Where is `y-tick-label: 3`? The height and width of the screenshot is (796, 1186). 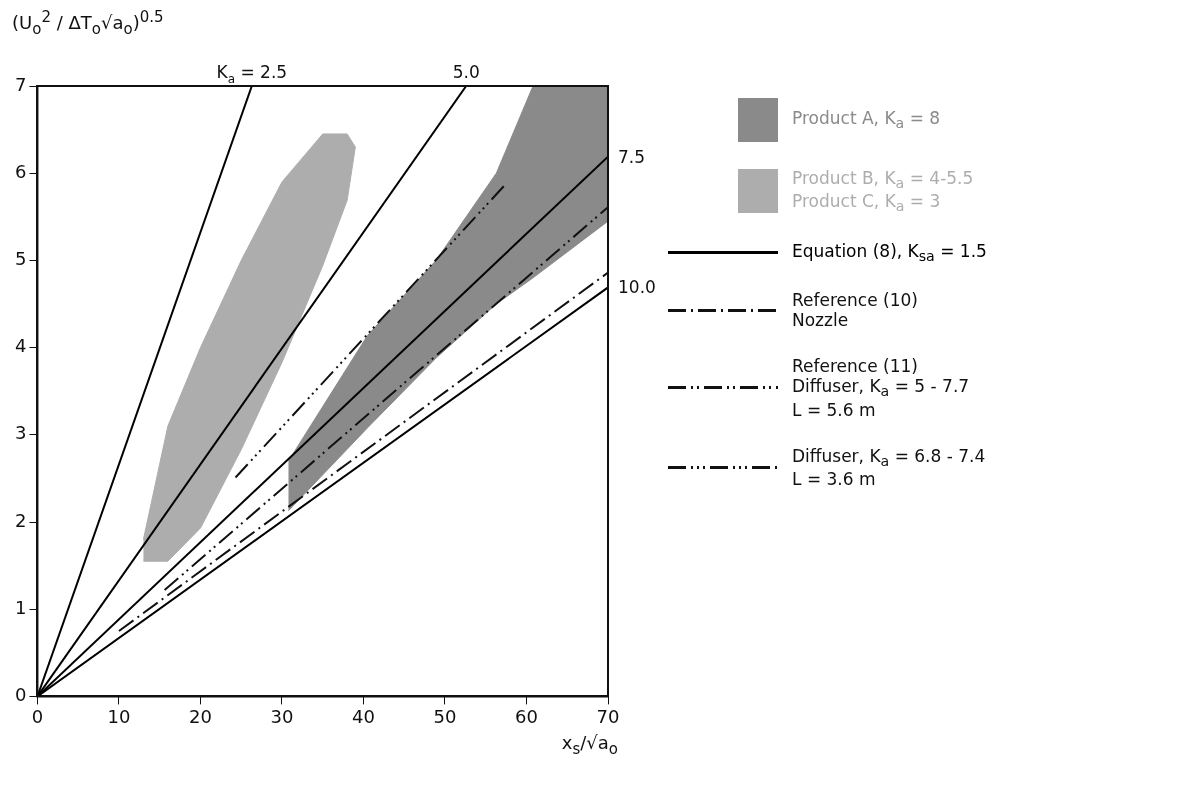
y-tick-label: 3 is located at coordinates (21, 433).